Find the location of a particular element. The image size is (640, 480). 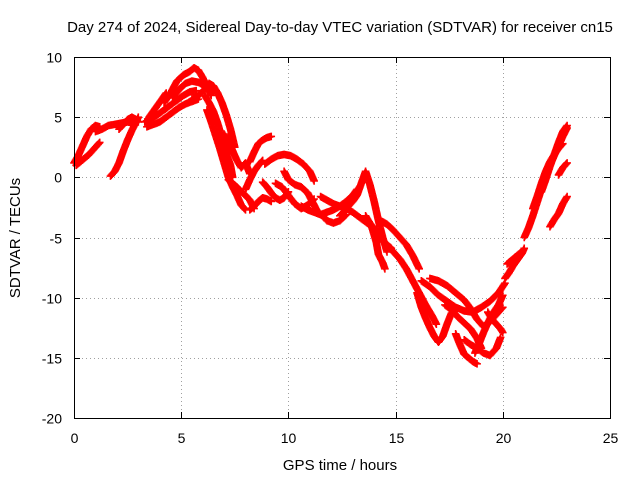

y-tick-label: 5 is located at coordinates (58, 118).